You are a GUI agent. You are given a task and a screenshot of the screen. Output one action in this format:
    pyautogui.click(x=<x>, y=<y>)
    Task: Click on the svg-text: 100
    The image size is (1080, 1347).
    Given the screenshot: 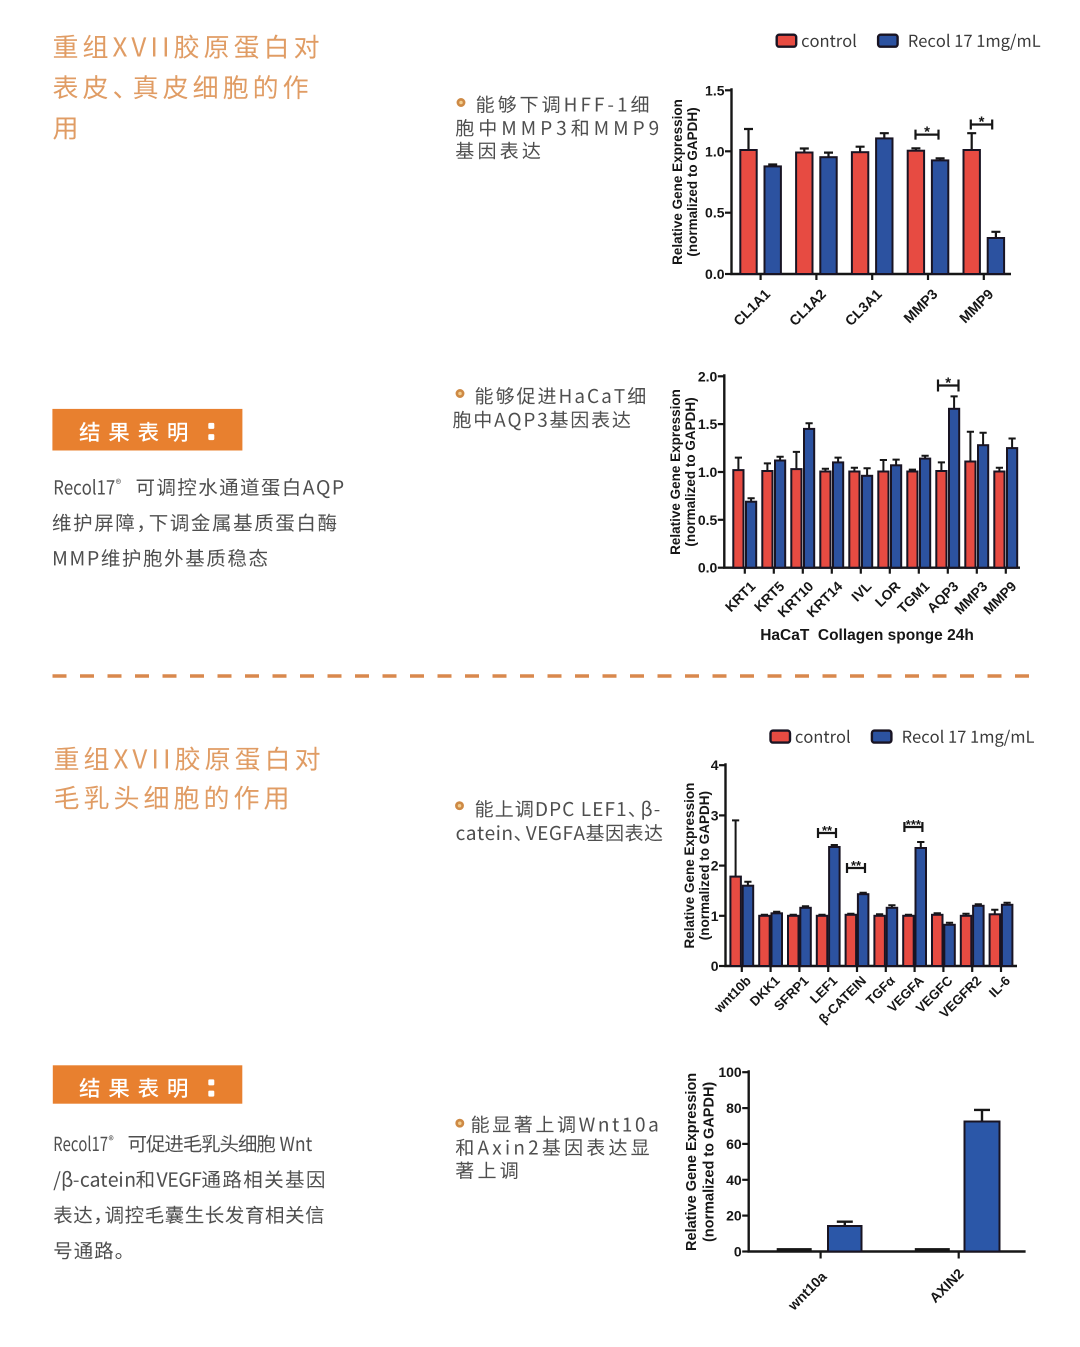 What is the action you would take?
    pyautogui.click(x=730, y=1072)
    